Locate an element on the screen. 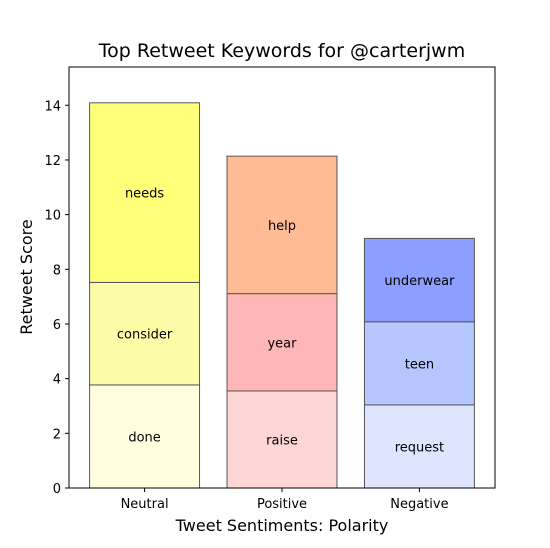 This screenshot has width=550, height=548. y-tick-label: 0 is located at coordinates (57, 489).